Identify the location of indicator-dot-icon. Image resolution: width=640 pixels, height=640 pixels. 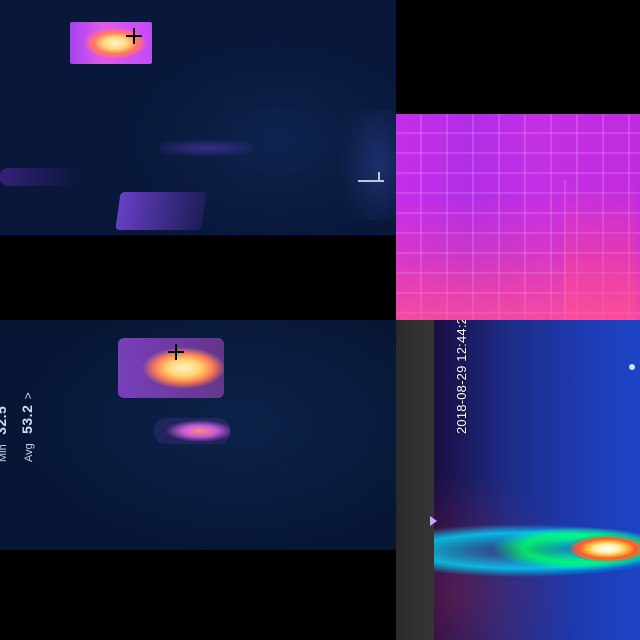
(632, 367).